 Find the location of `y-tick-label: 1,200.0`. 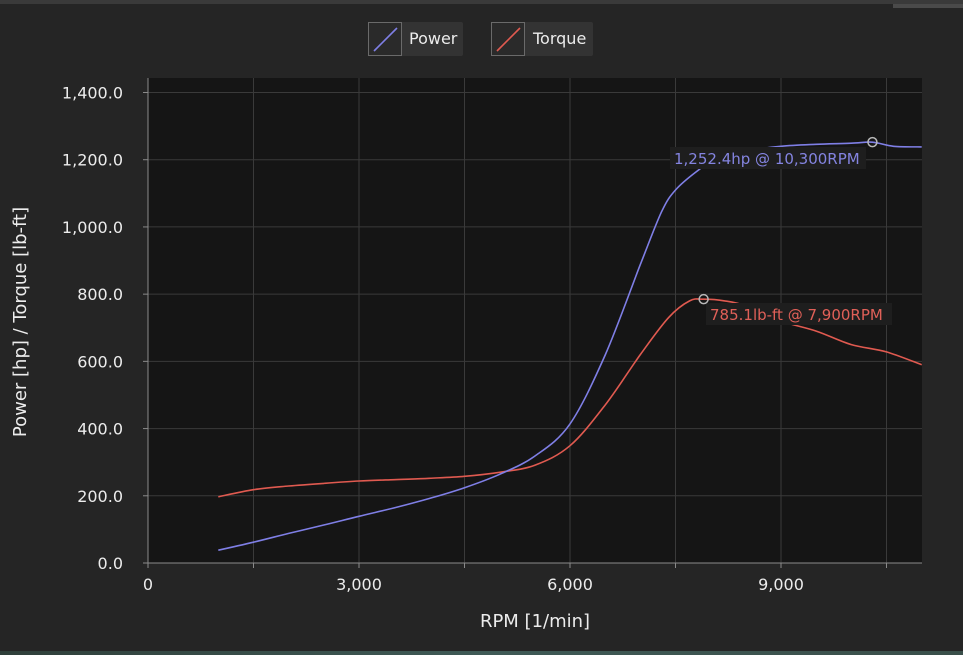

y-tick-label: 1,200.0 is located at coordinates (92, 160).